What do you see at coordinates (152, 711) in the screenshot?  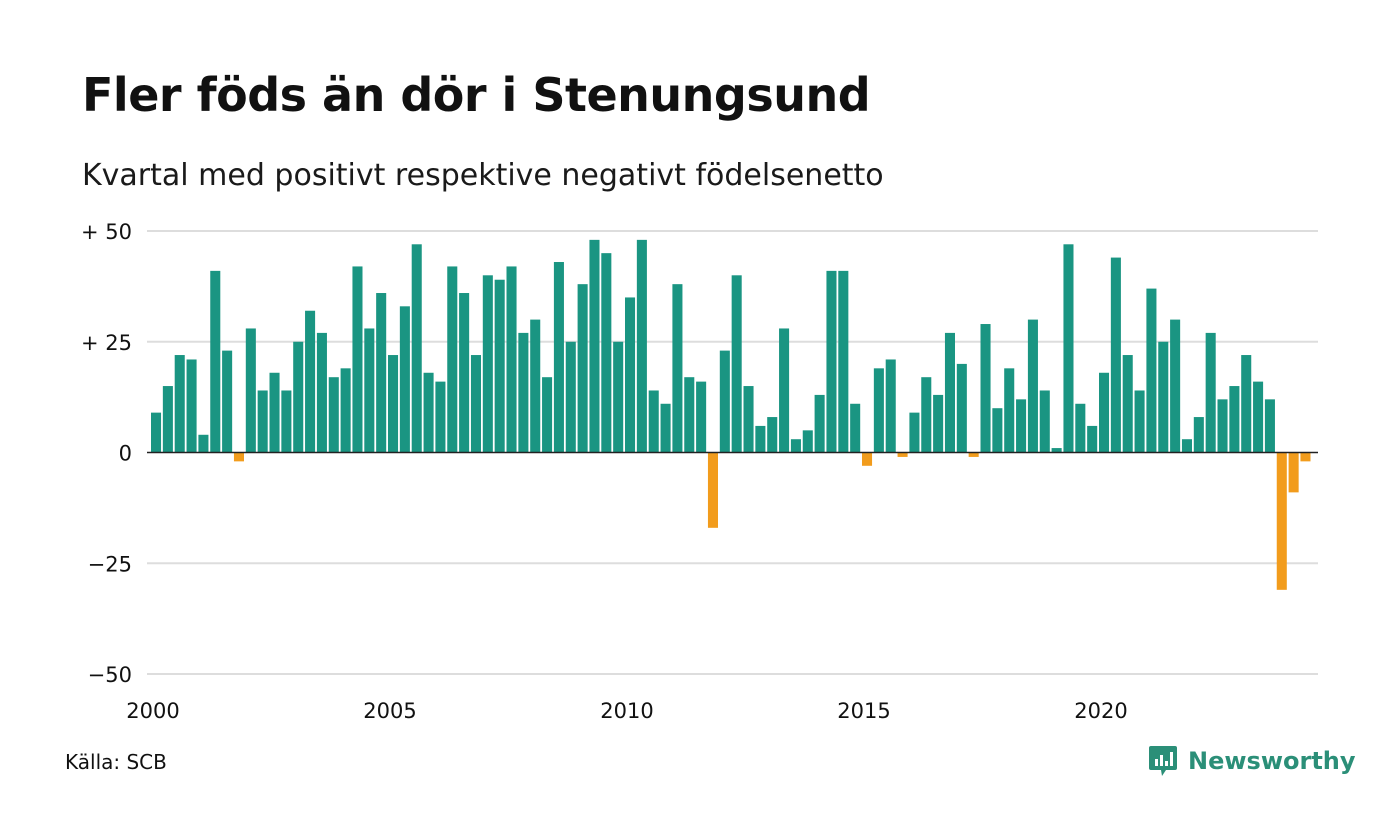 I see `x-tick-label: 2000` at bounding box center [152, 711].